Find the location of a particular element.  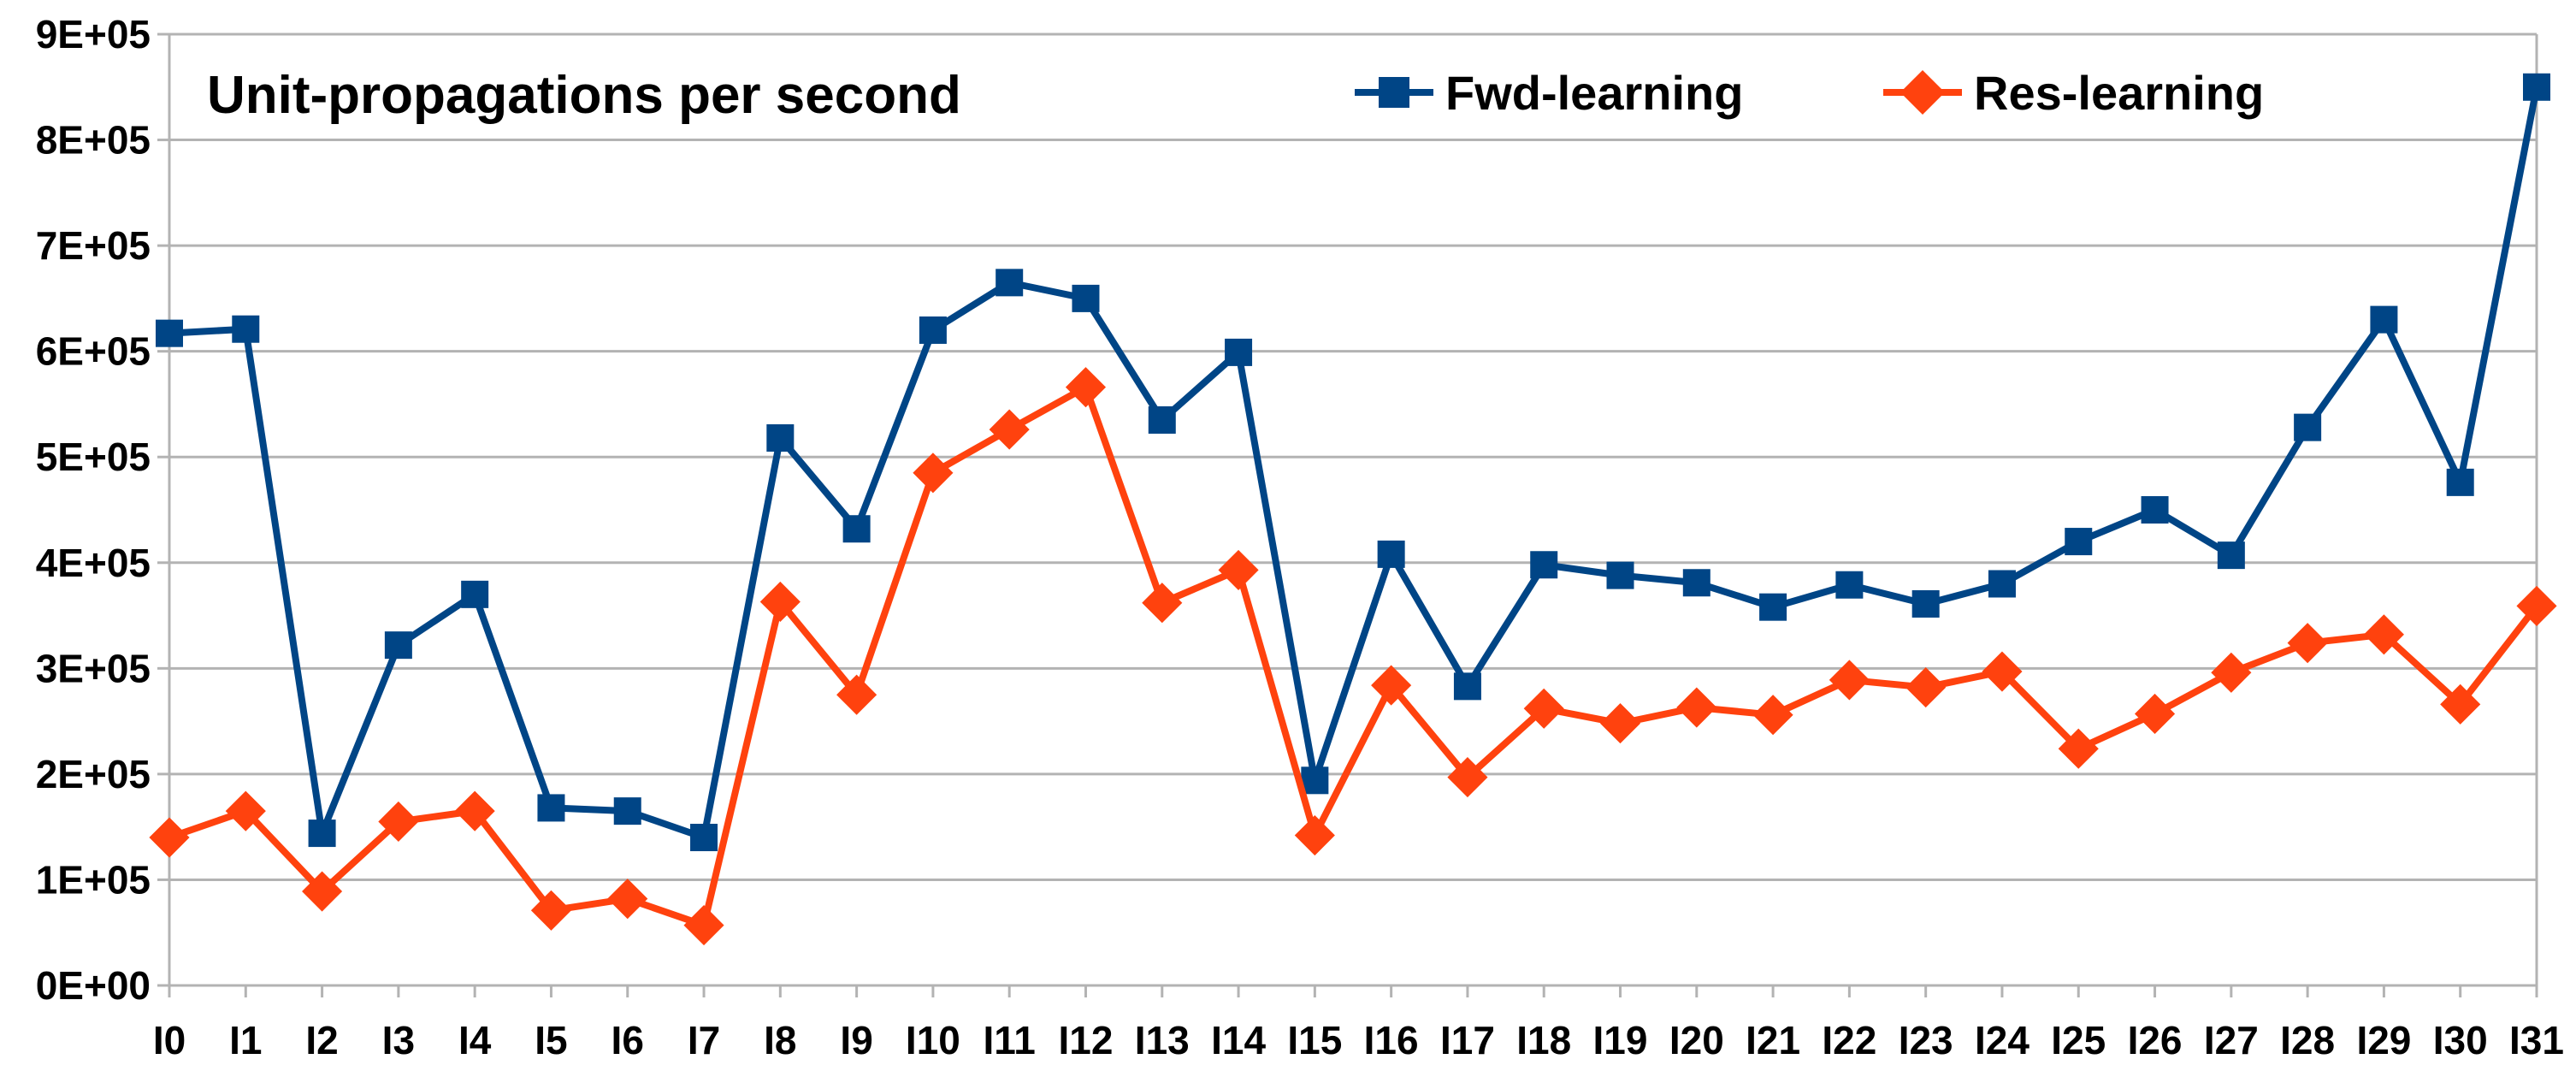

x-tick-label: I8 is located at coordinates (780, 1040).